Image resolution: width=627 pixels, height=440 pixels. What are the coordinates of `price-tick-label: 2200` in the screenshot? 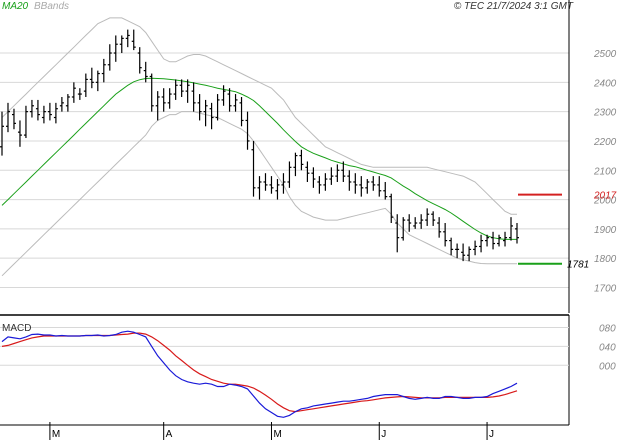 It's located at (605, 142).